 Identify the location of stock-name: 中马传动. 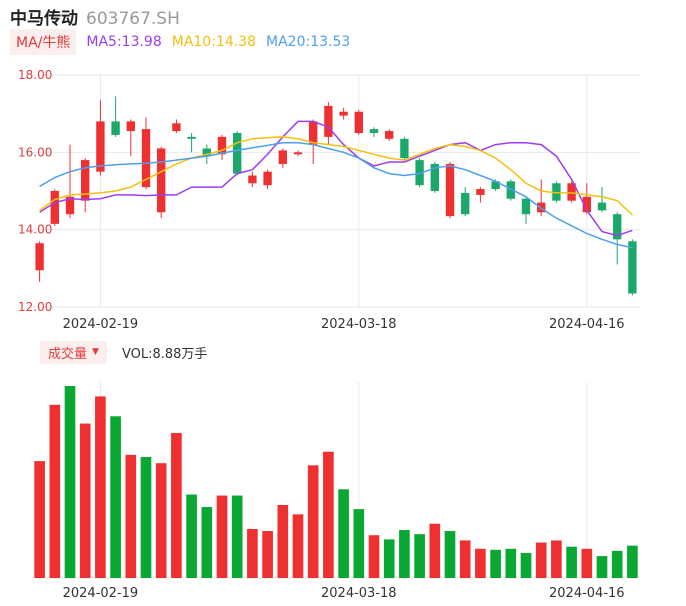
(44, 19).